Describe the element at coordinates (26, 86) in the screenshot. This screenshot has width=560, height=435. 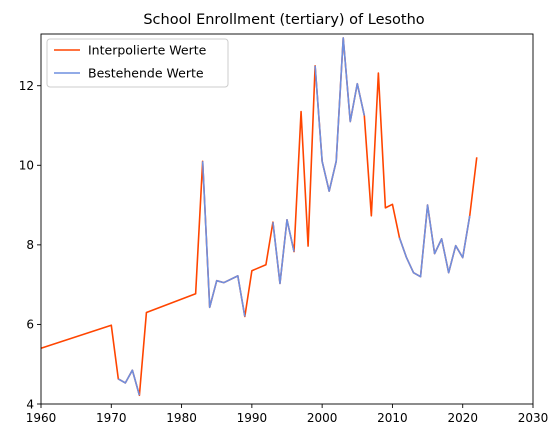
I see `y-tick-label: 12` at that location.